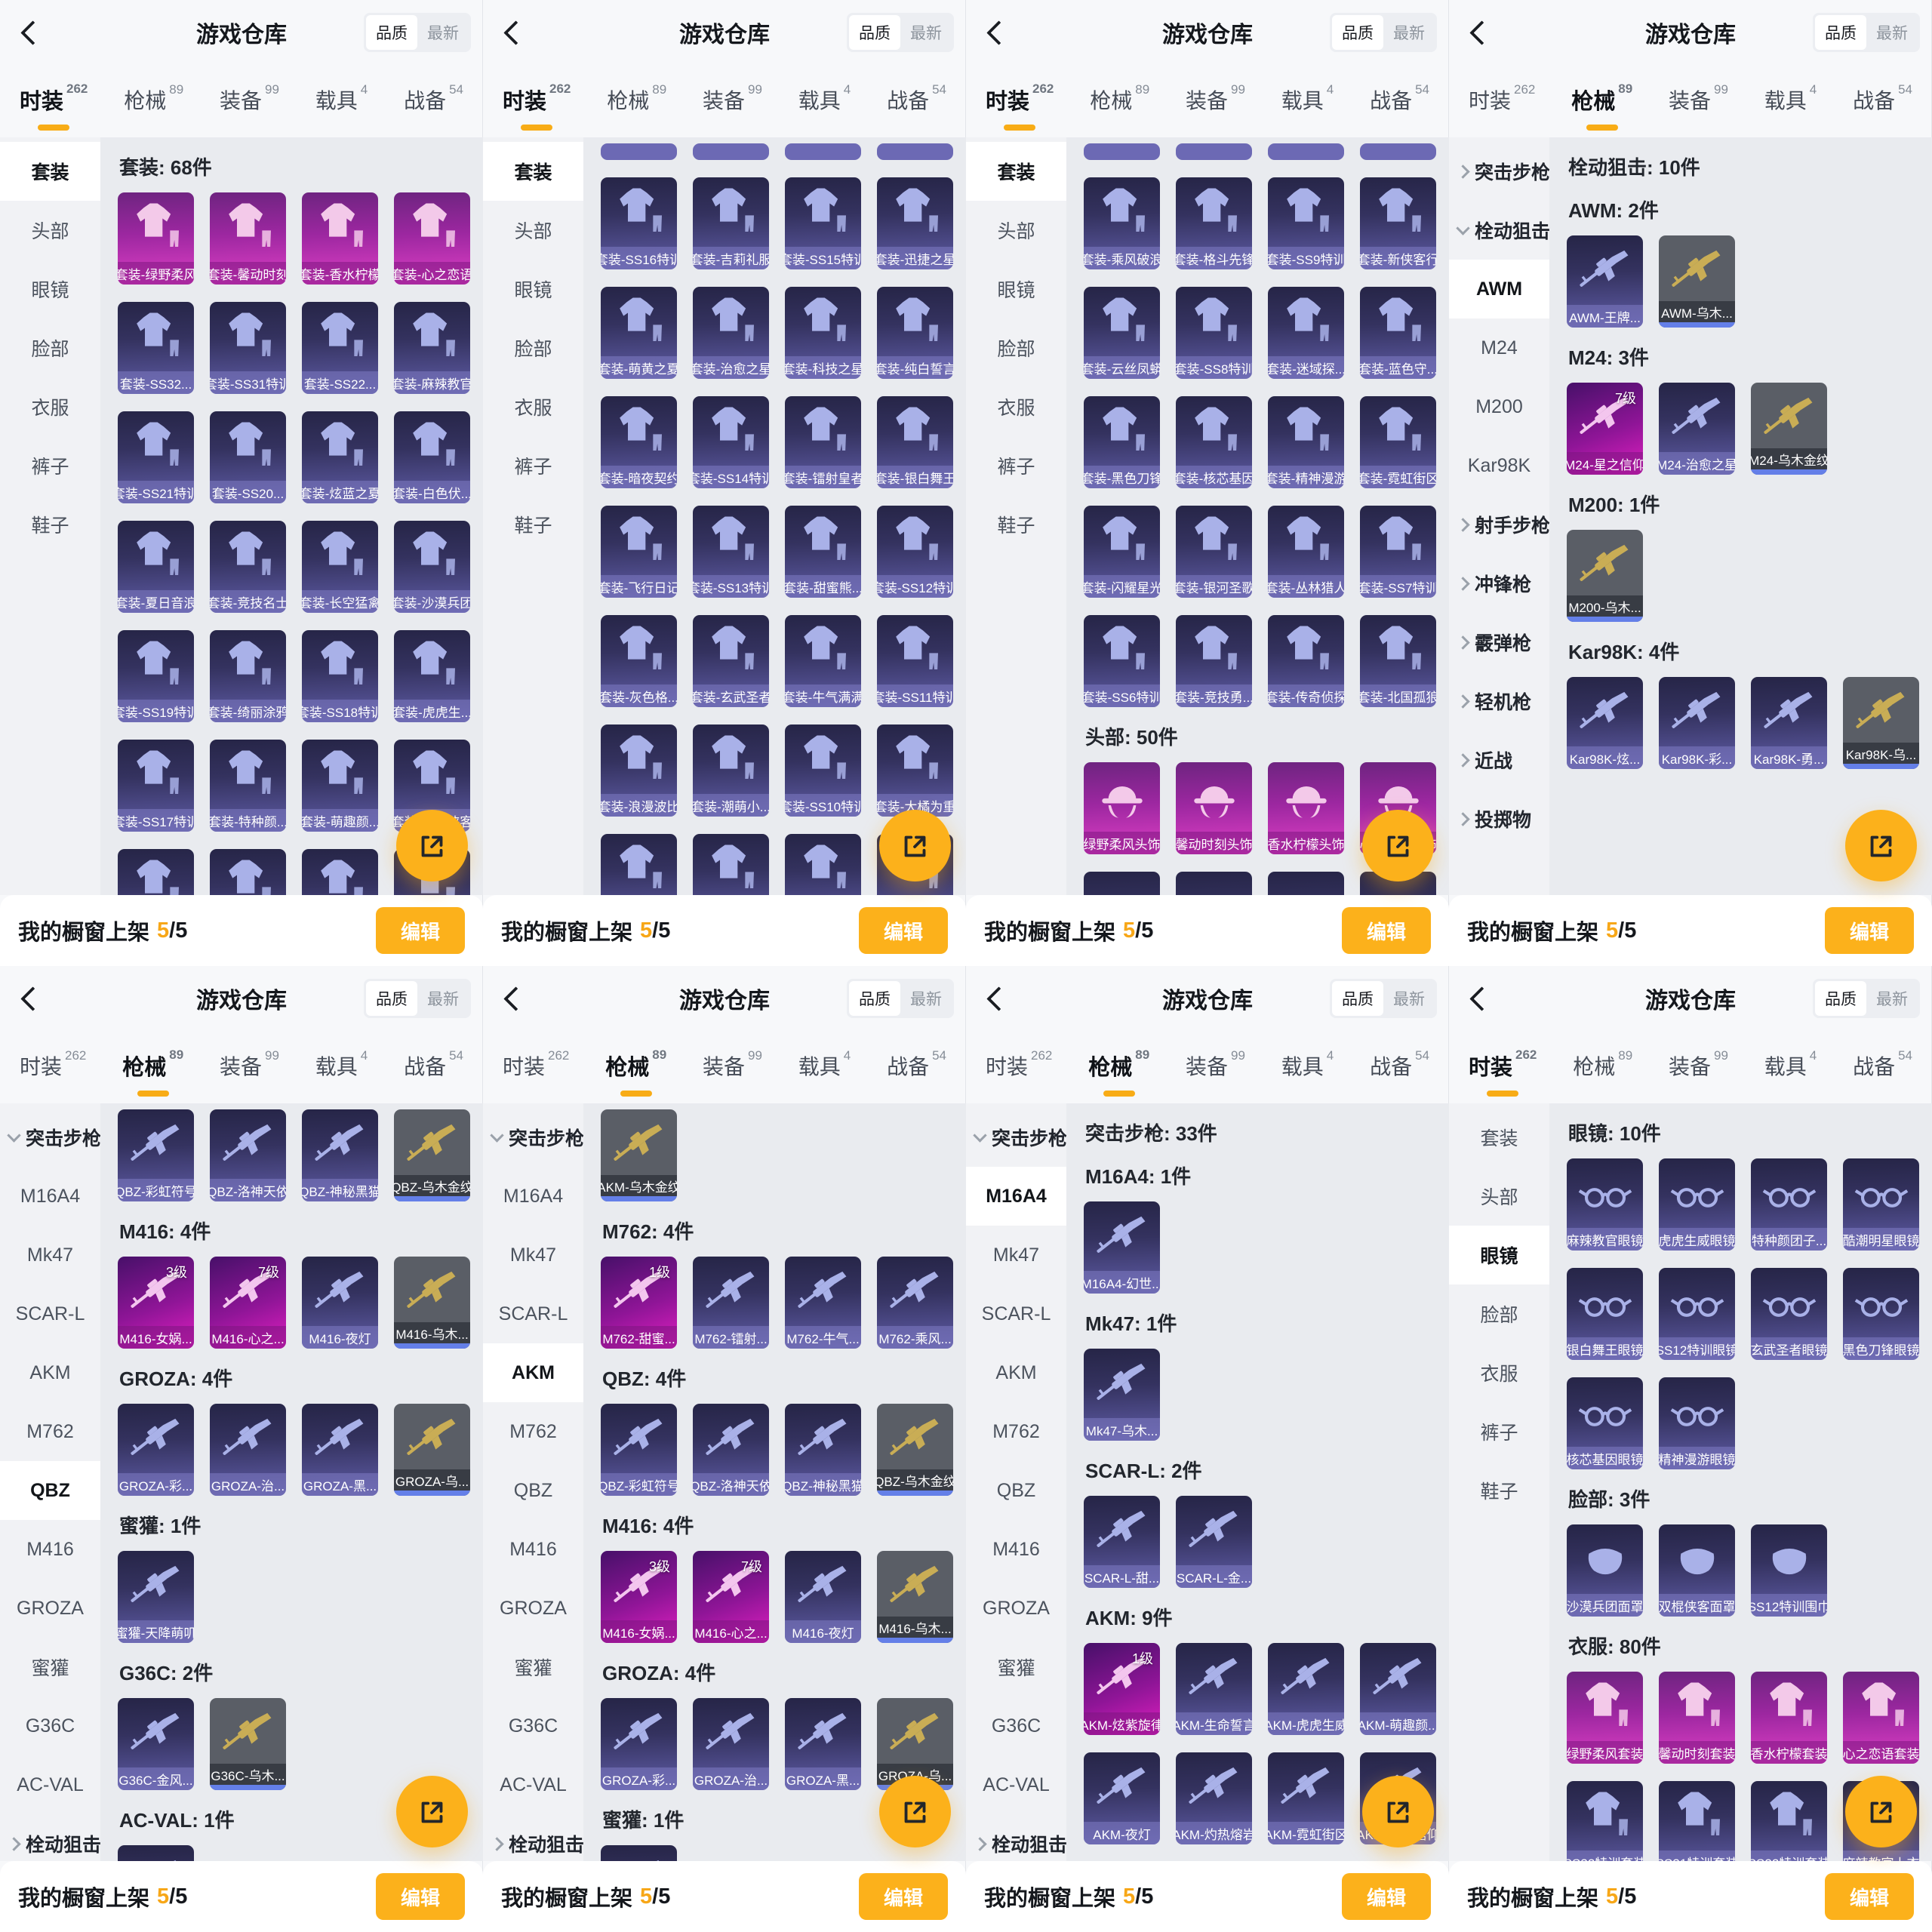  I want to click on item-card: AKM-虎虎生威, so click(1306, 1689).